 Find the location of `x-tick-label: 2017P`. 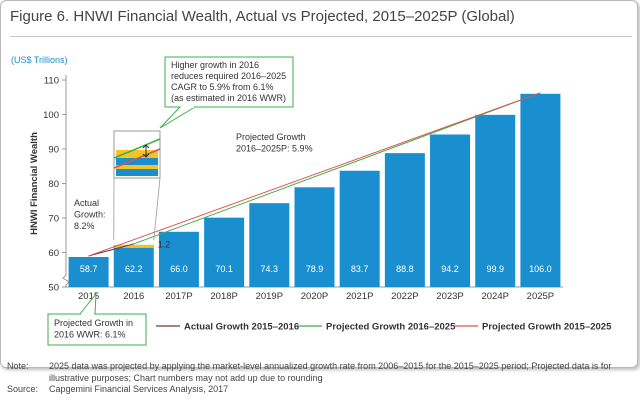

x-tick-label: 2017P is located at coordinates (178, 296).